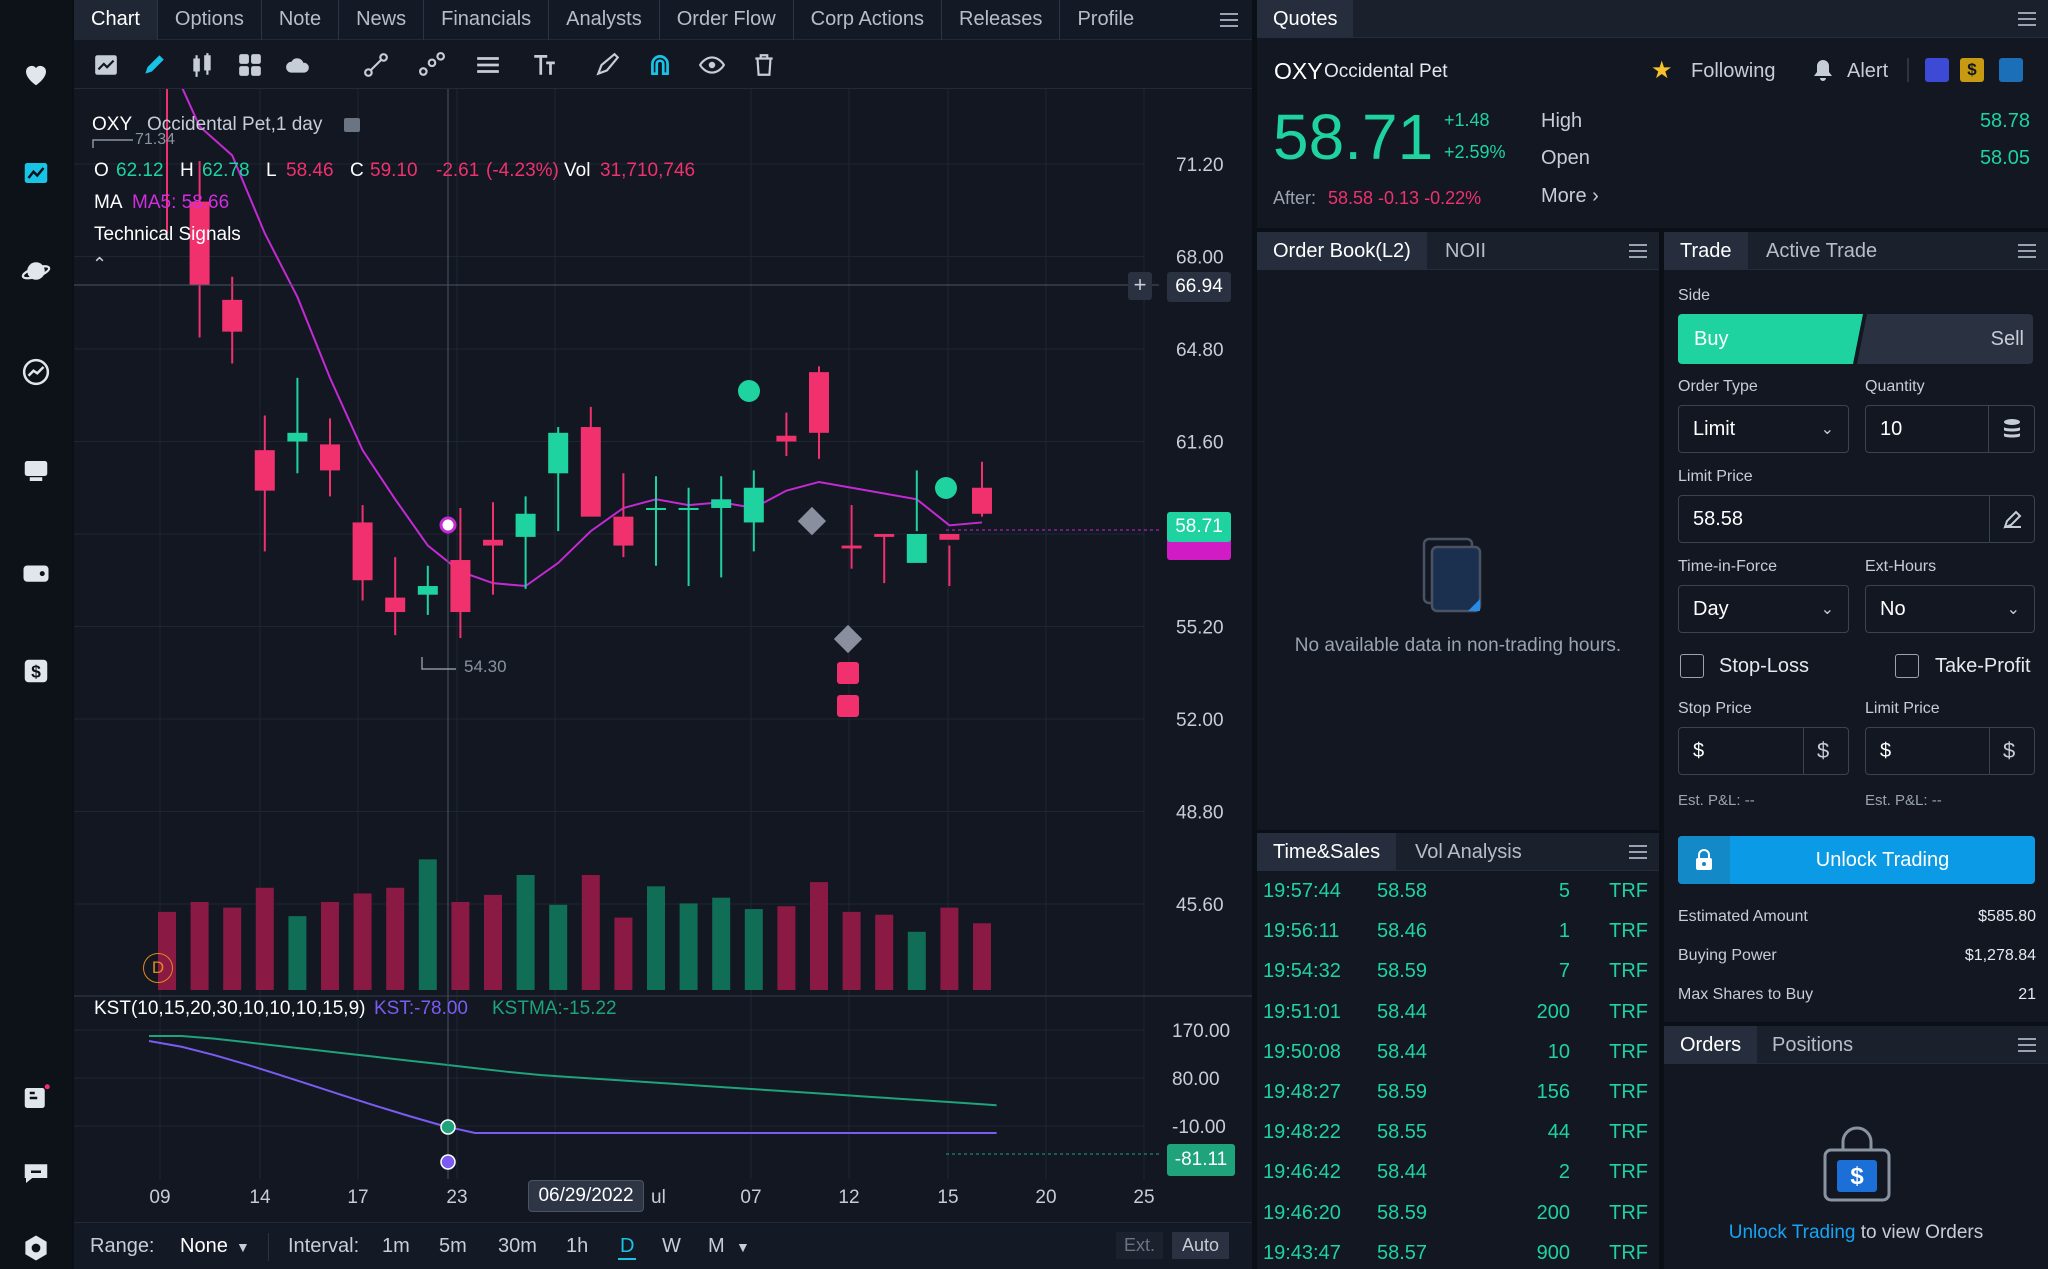 This screenshot has width=2048, height=1269. What do you see at coordinates (2027, 19) in the screenshot?
I see `quotes-menu-icon` at bounding box center [2027, 19].